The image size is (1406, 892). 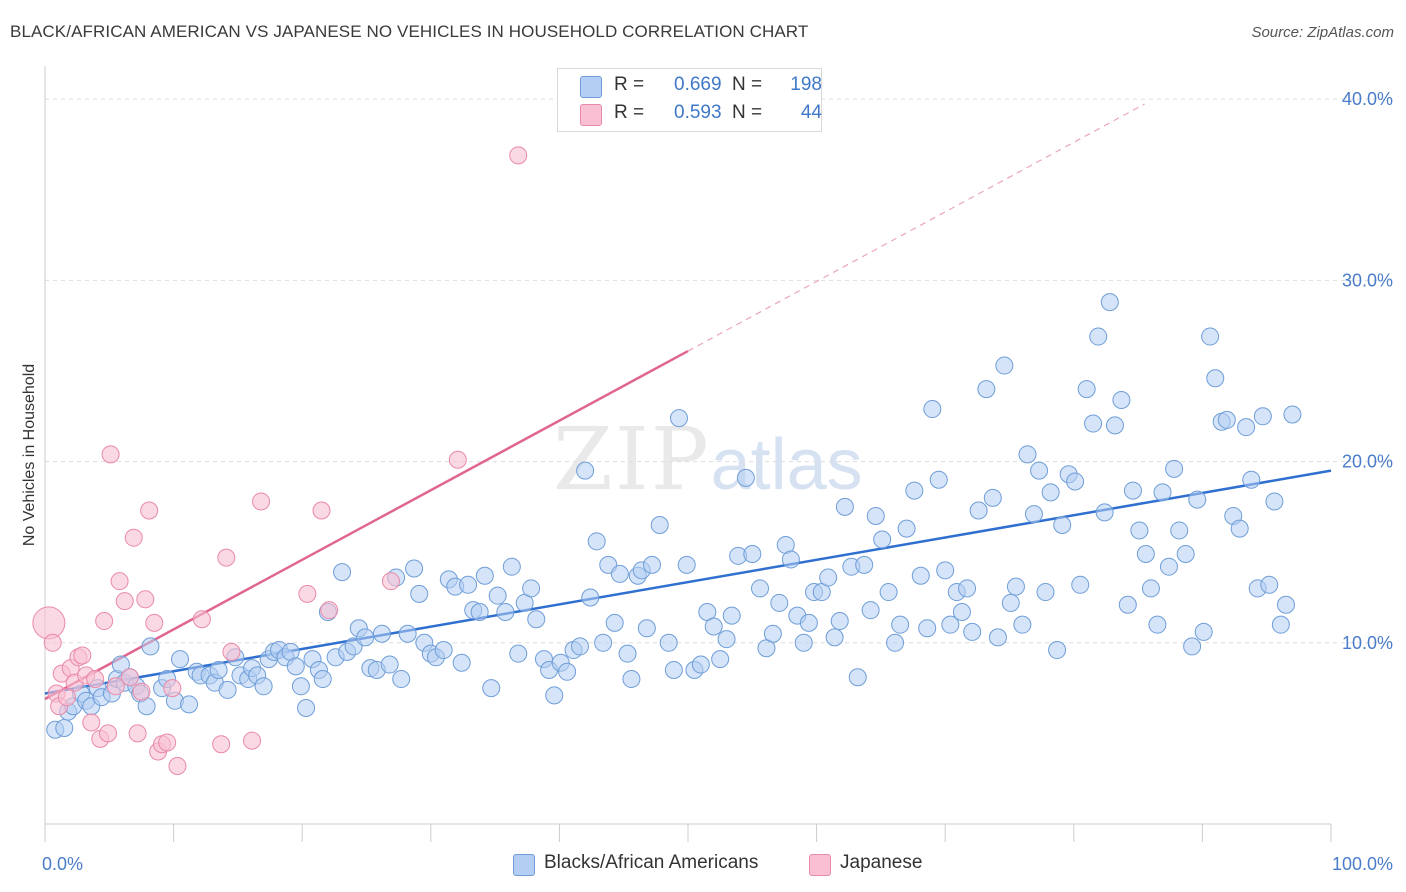 I want to click on legend-swatch-pink, so click(x=820, y=865).